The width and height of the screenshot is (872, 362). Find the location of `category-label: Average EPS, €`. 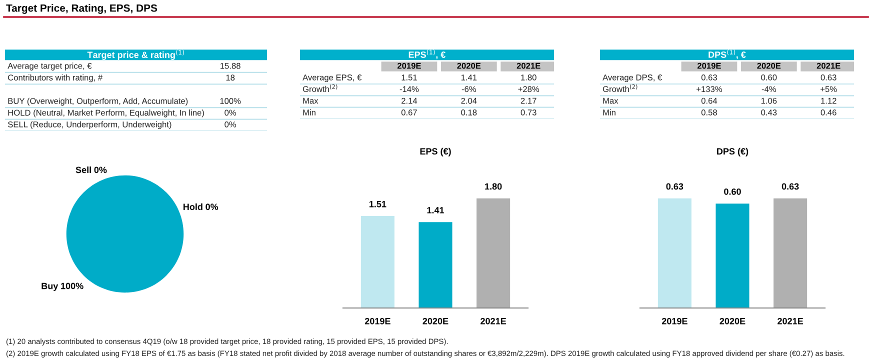

category-label: Average EPS, € is located at coordinates (332, 78).